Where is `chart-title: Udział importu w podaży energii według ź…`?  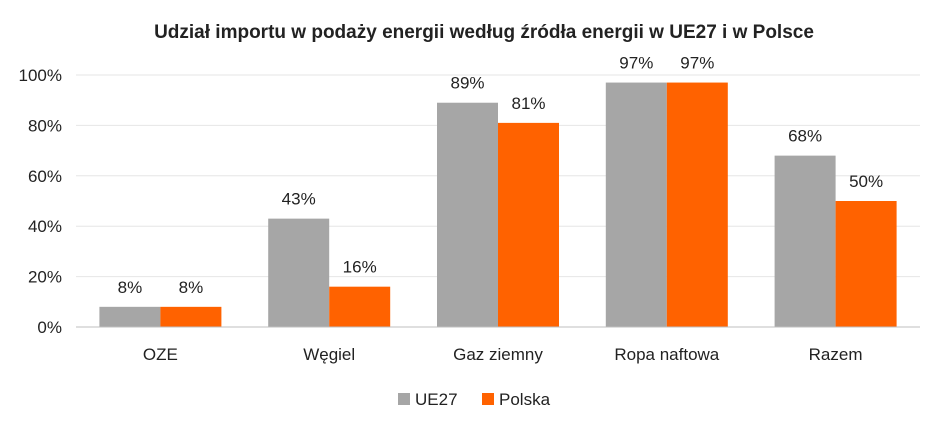
chart-title: Udział importu w podaży energii według ź… is located at coordinates (484, 32).